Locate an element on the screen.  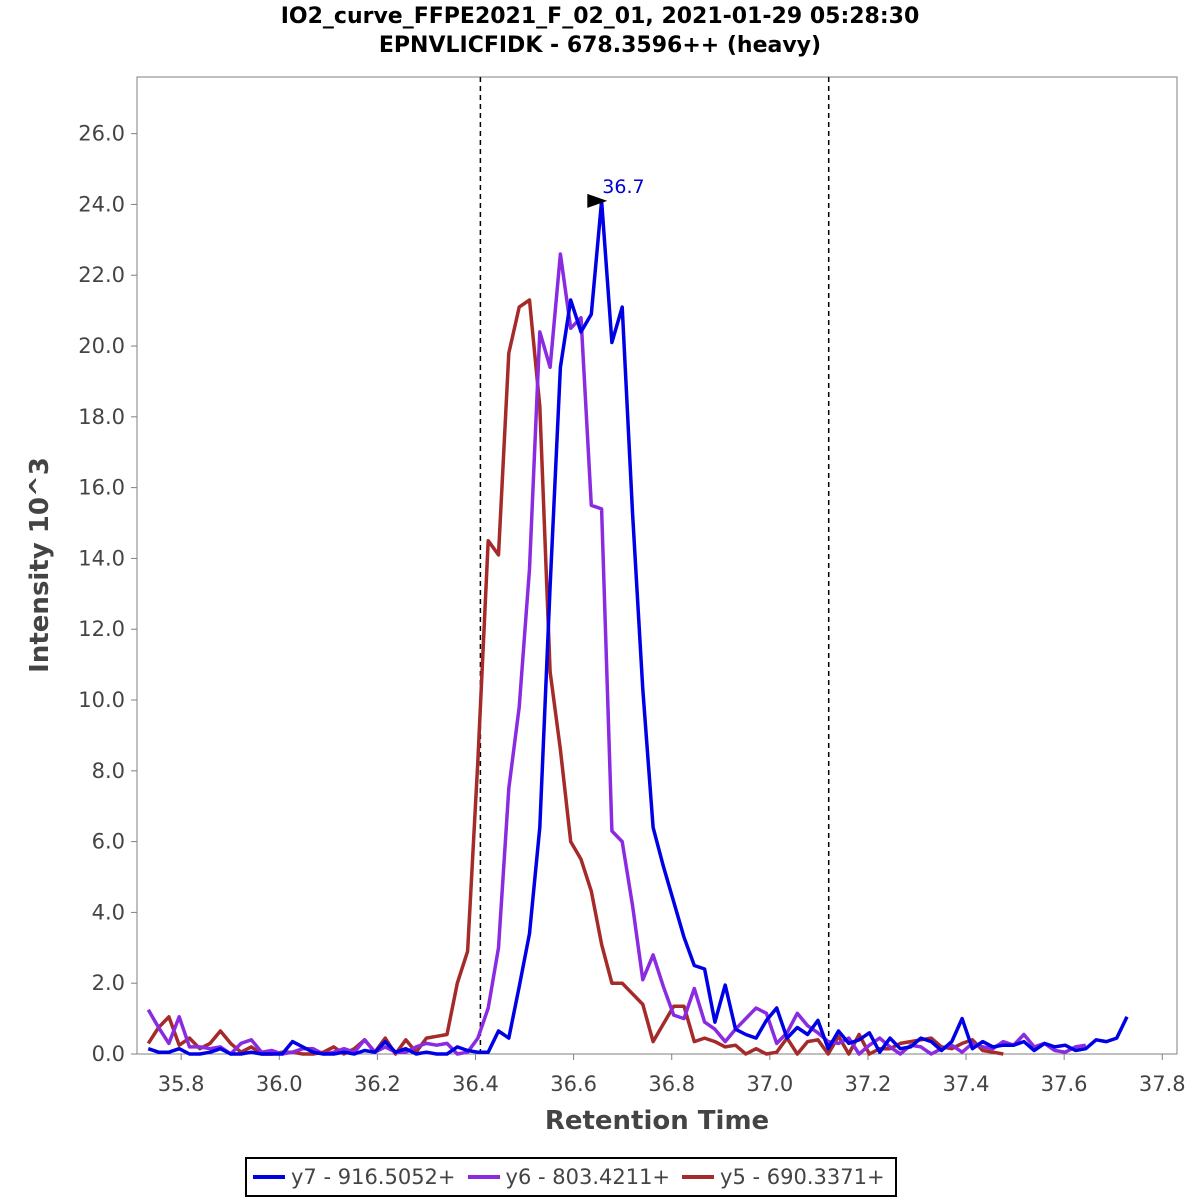
annotation-layer: 36.7 is located at coordinates (616, 192).